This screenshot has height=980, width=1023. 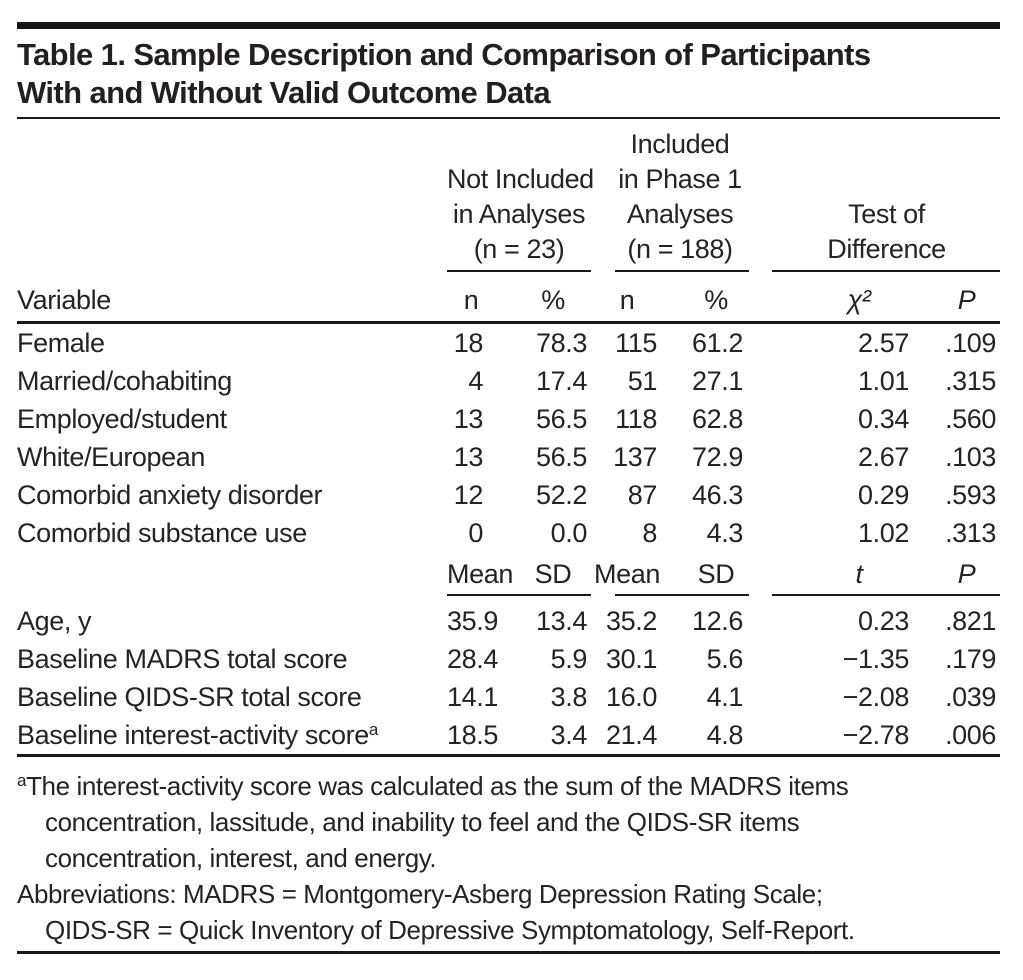 What do you see at coordinates (197, 734) in the screenshot?
I see `row-label: Baseline interest-activity scorea` at bounding box center [197, 734].